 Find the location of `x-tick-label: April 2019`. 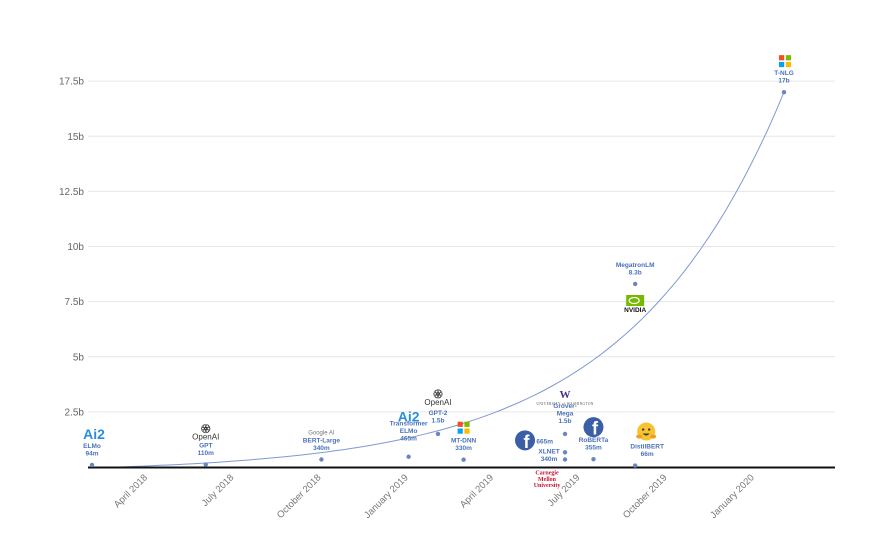

x-tick-label: April 2019 is located at coordinates (477, 491).